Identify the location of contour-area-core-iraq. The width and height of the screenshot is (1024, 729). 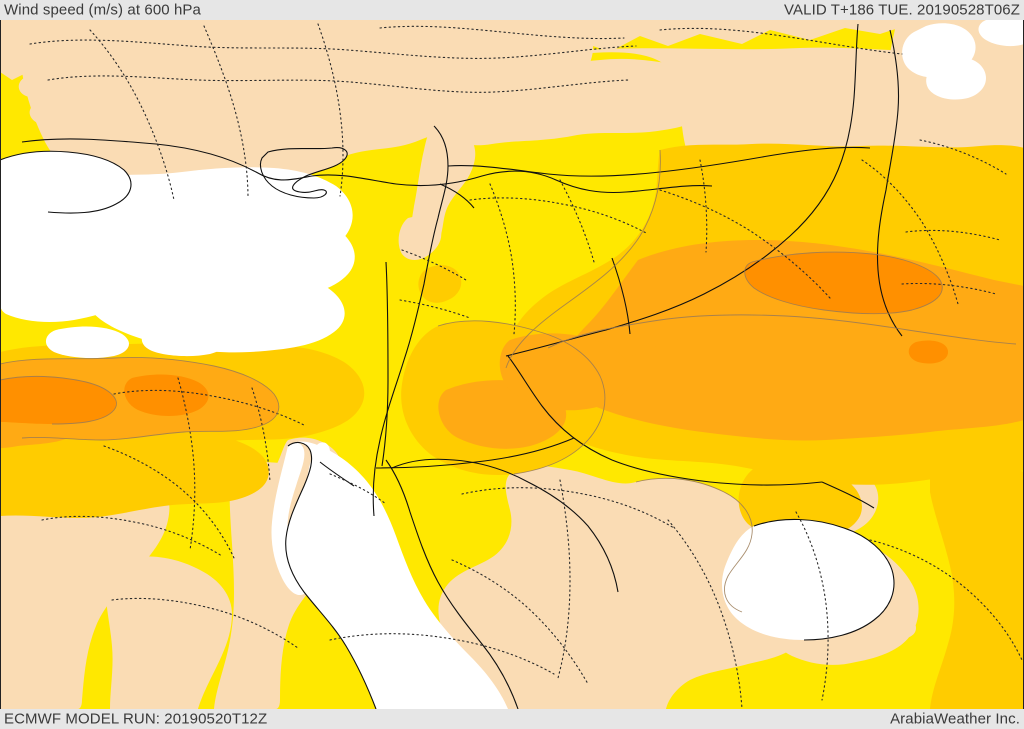
(843, 283).